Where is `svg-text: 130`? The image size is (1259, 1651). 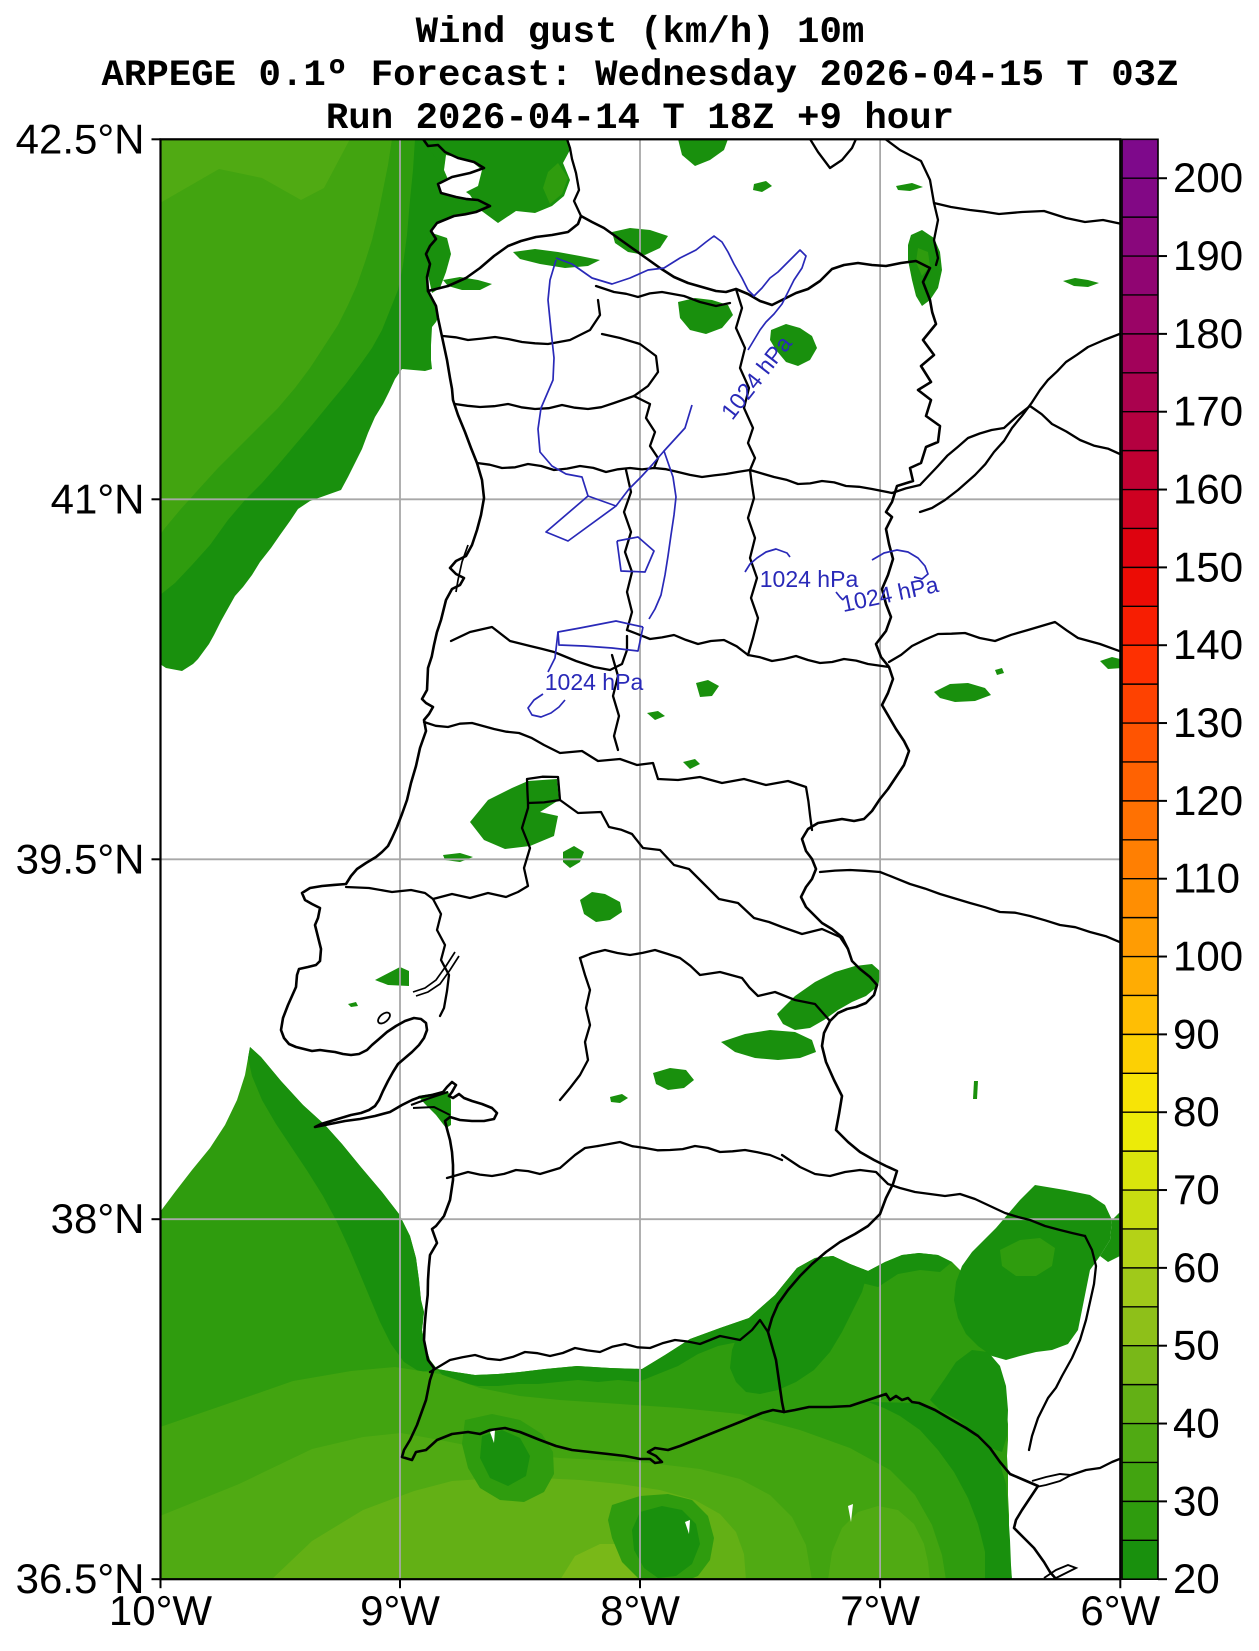 svg-text: 130 is located at coordinates (1208, 722).